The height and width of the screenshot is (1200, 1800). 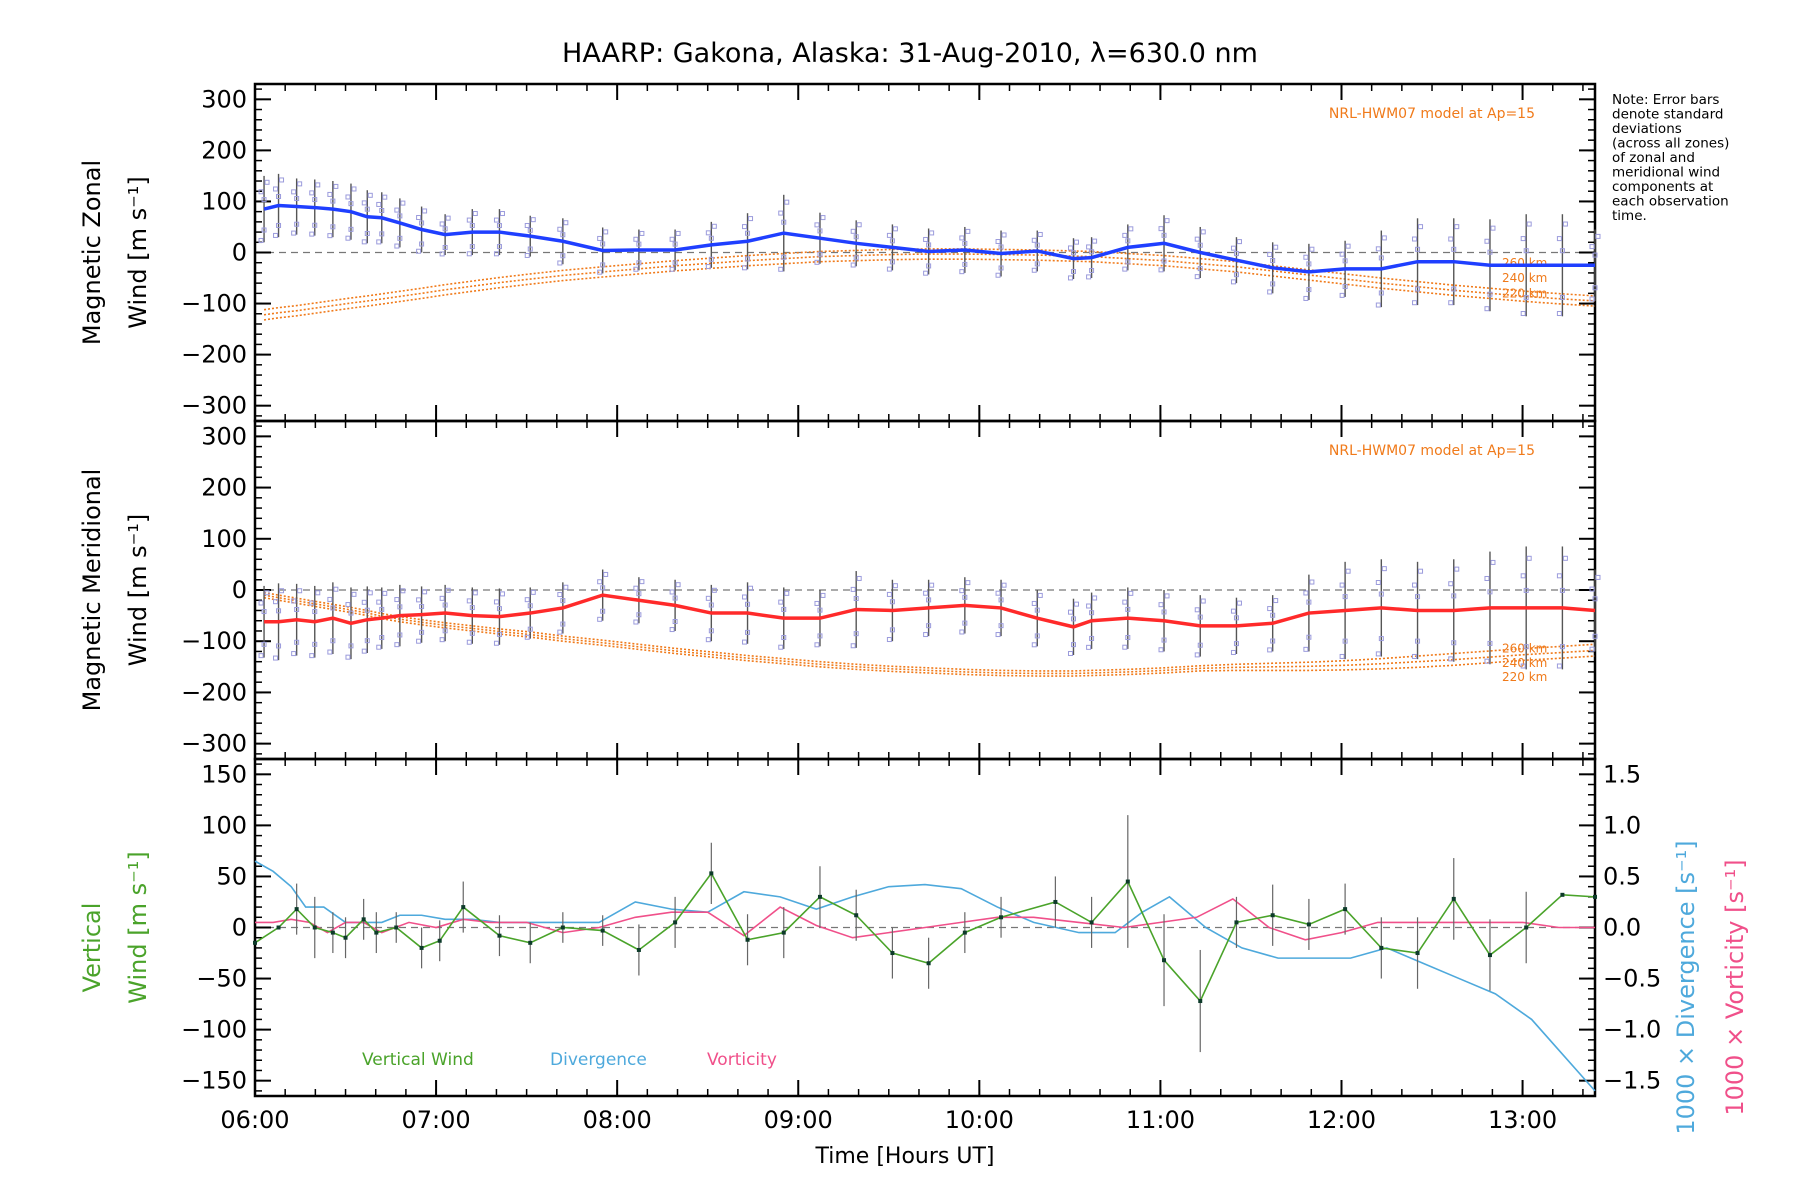 What do you see at coordinates (929, 238) in the screenshot?
I see `zonal-wind-line` at bounding box center [929, 238].